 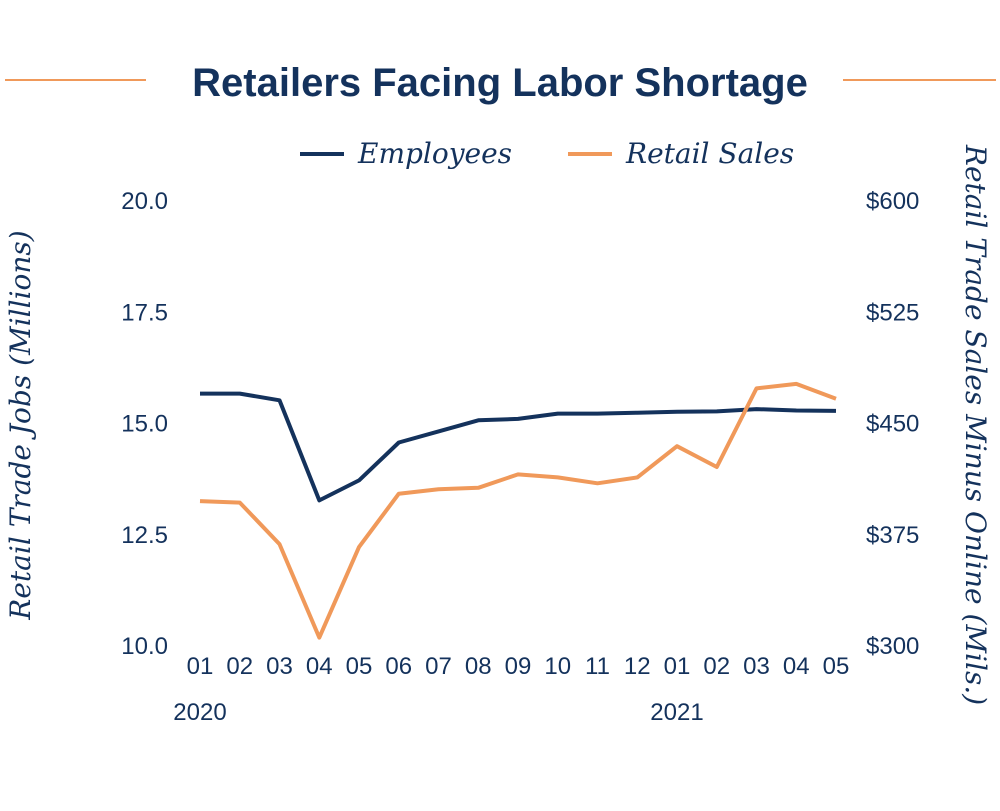 I want to click on x-tick-label: 06, so click(x=398, y=666).